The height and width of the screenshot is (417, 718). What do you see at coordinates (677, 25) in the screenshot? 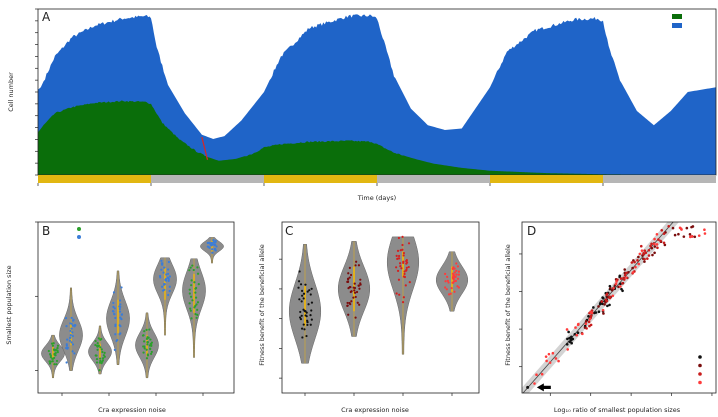
I see `legend-swatch-beneficial` at bounding box center [677, 25].